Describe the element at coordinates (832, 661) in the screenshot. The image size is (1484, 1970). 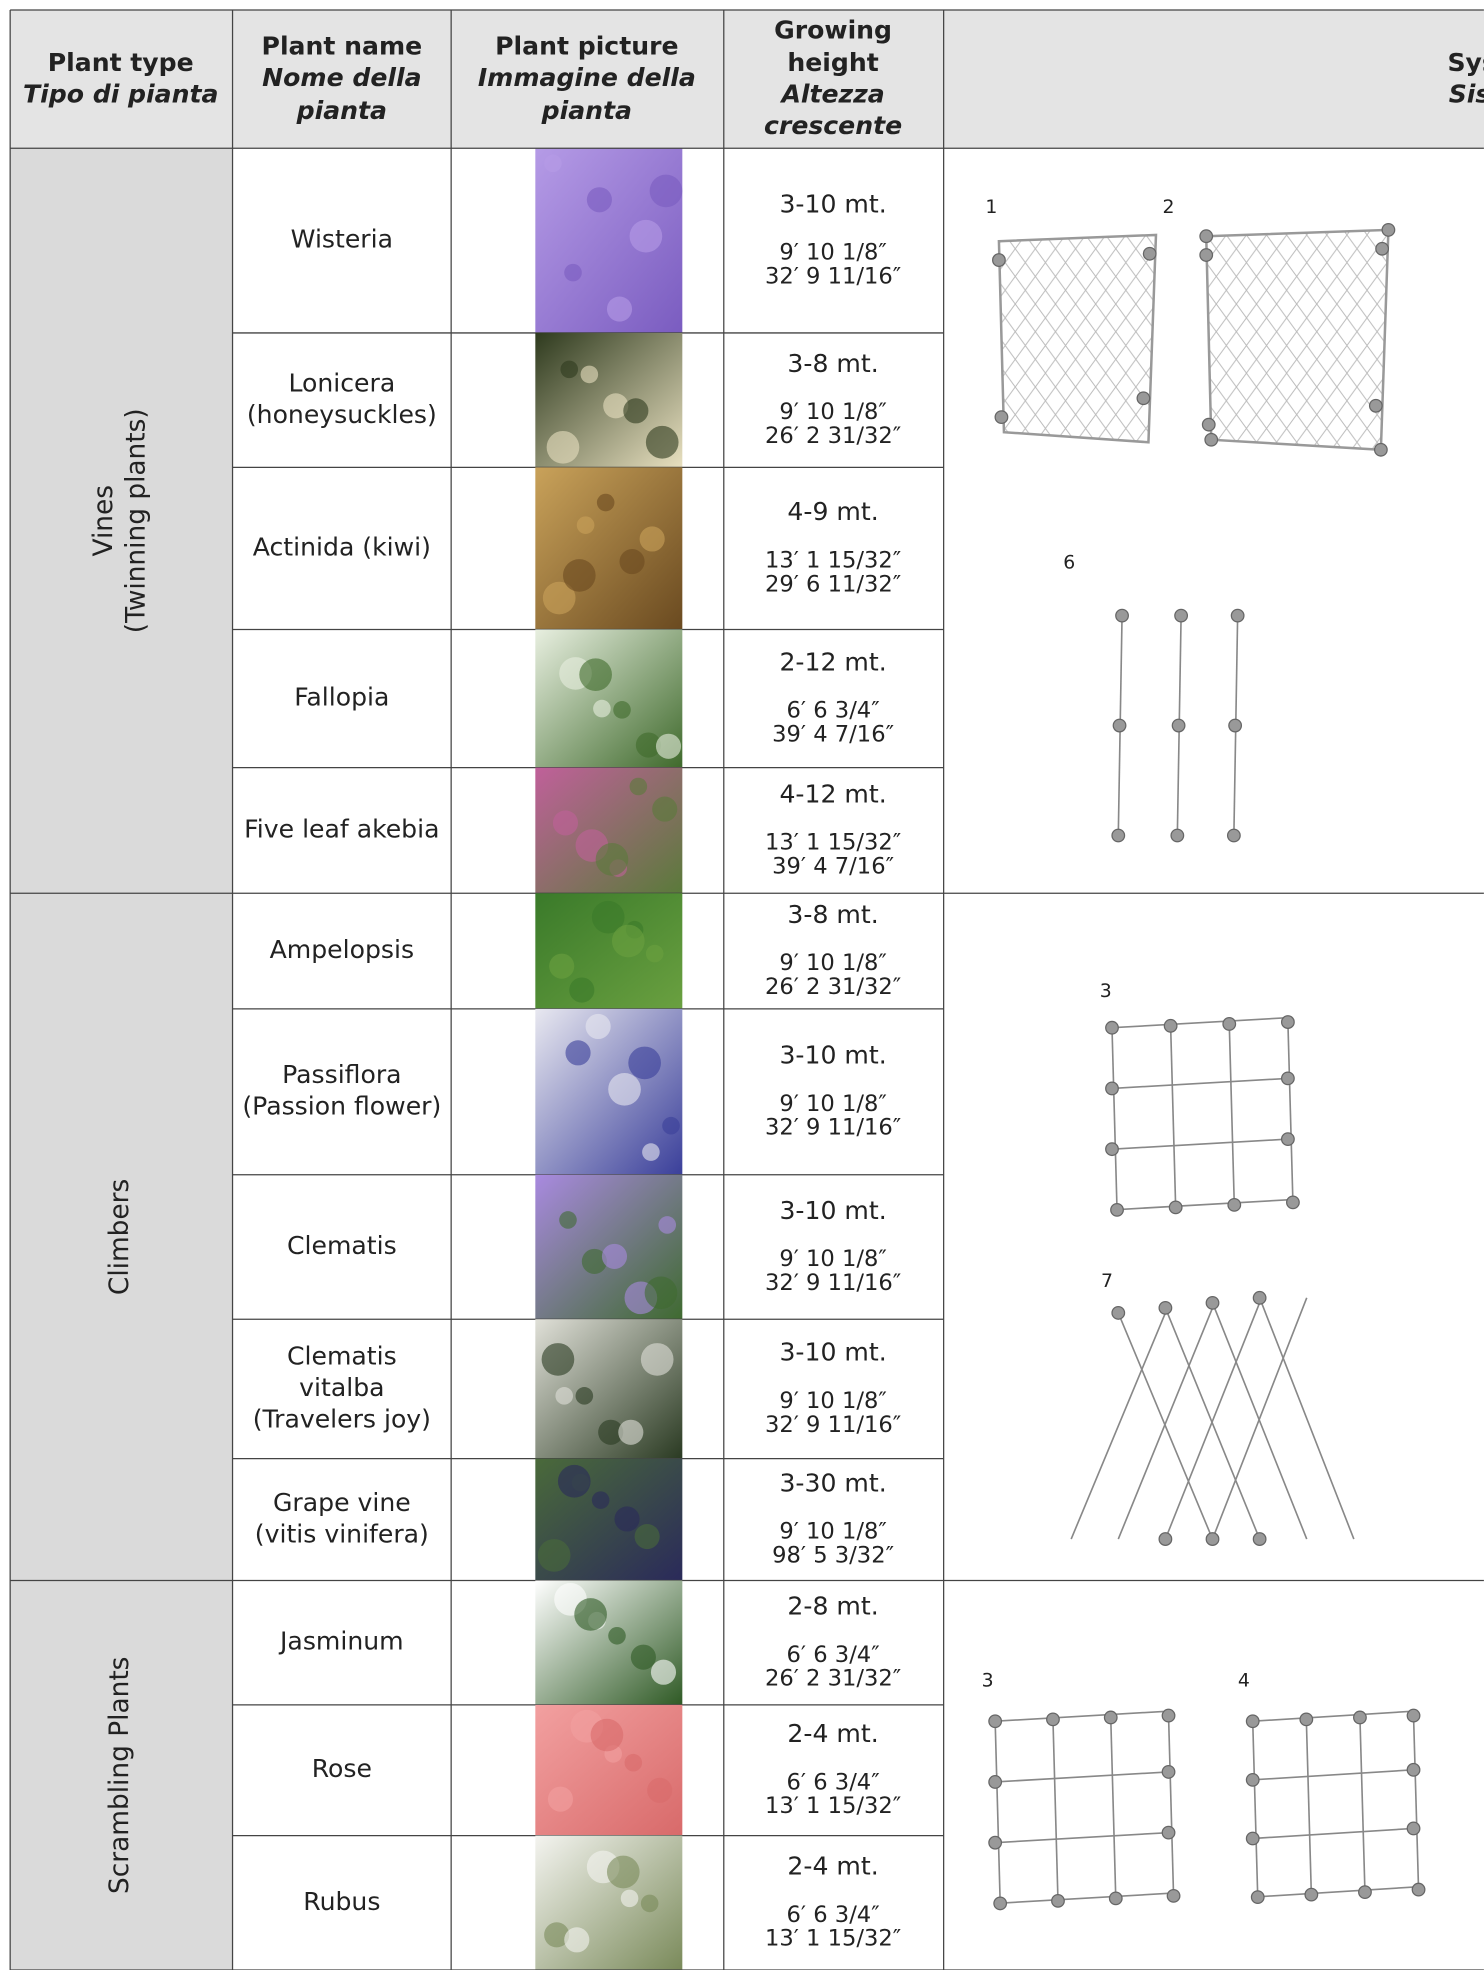
I see `height-metric: 2-12 mt.` at that location.